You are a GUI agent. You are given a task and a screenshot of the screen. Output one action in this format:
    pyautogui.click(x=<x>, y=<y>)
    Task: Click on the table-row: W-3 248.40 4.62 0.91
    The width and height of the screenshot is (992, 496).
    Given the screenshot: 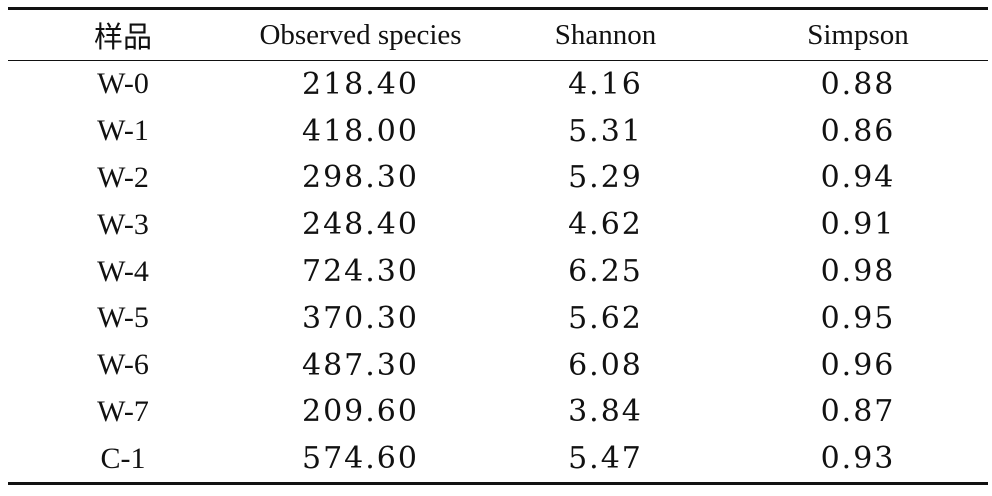 What is the action you would take?
    pyautogui.click(x=498, y=224)
    